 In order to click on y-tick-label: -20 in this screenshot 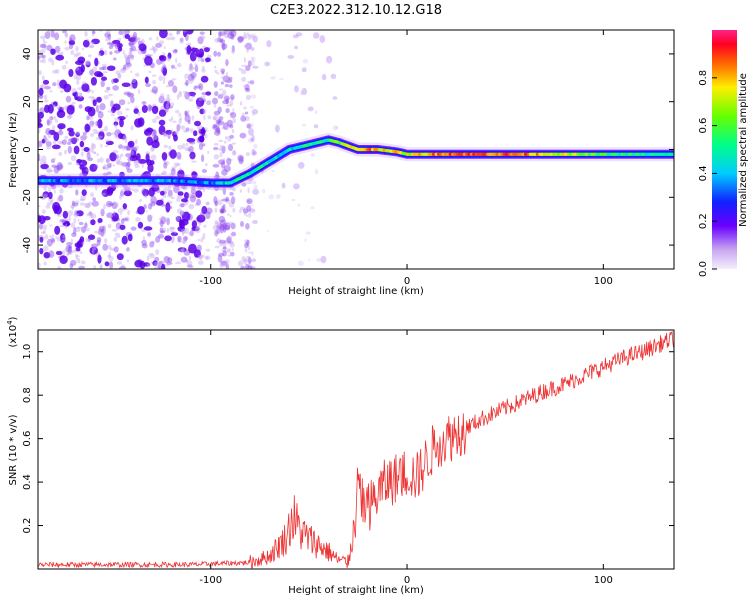, I will do `click(27, 197)`.